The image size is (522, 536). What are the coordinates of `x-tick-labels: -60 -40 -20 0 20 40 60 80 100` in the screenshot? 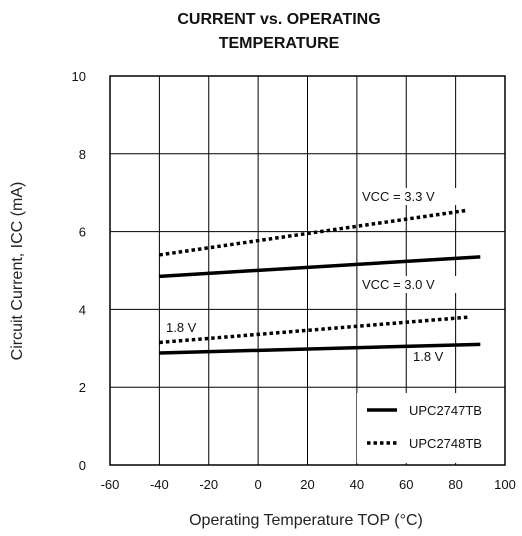 It's located at (308, 484).